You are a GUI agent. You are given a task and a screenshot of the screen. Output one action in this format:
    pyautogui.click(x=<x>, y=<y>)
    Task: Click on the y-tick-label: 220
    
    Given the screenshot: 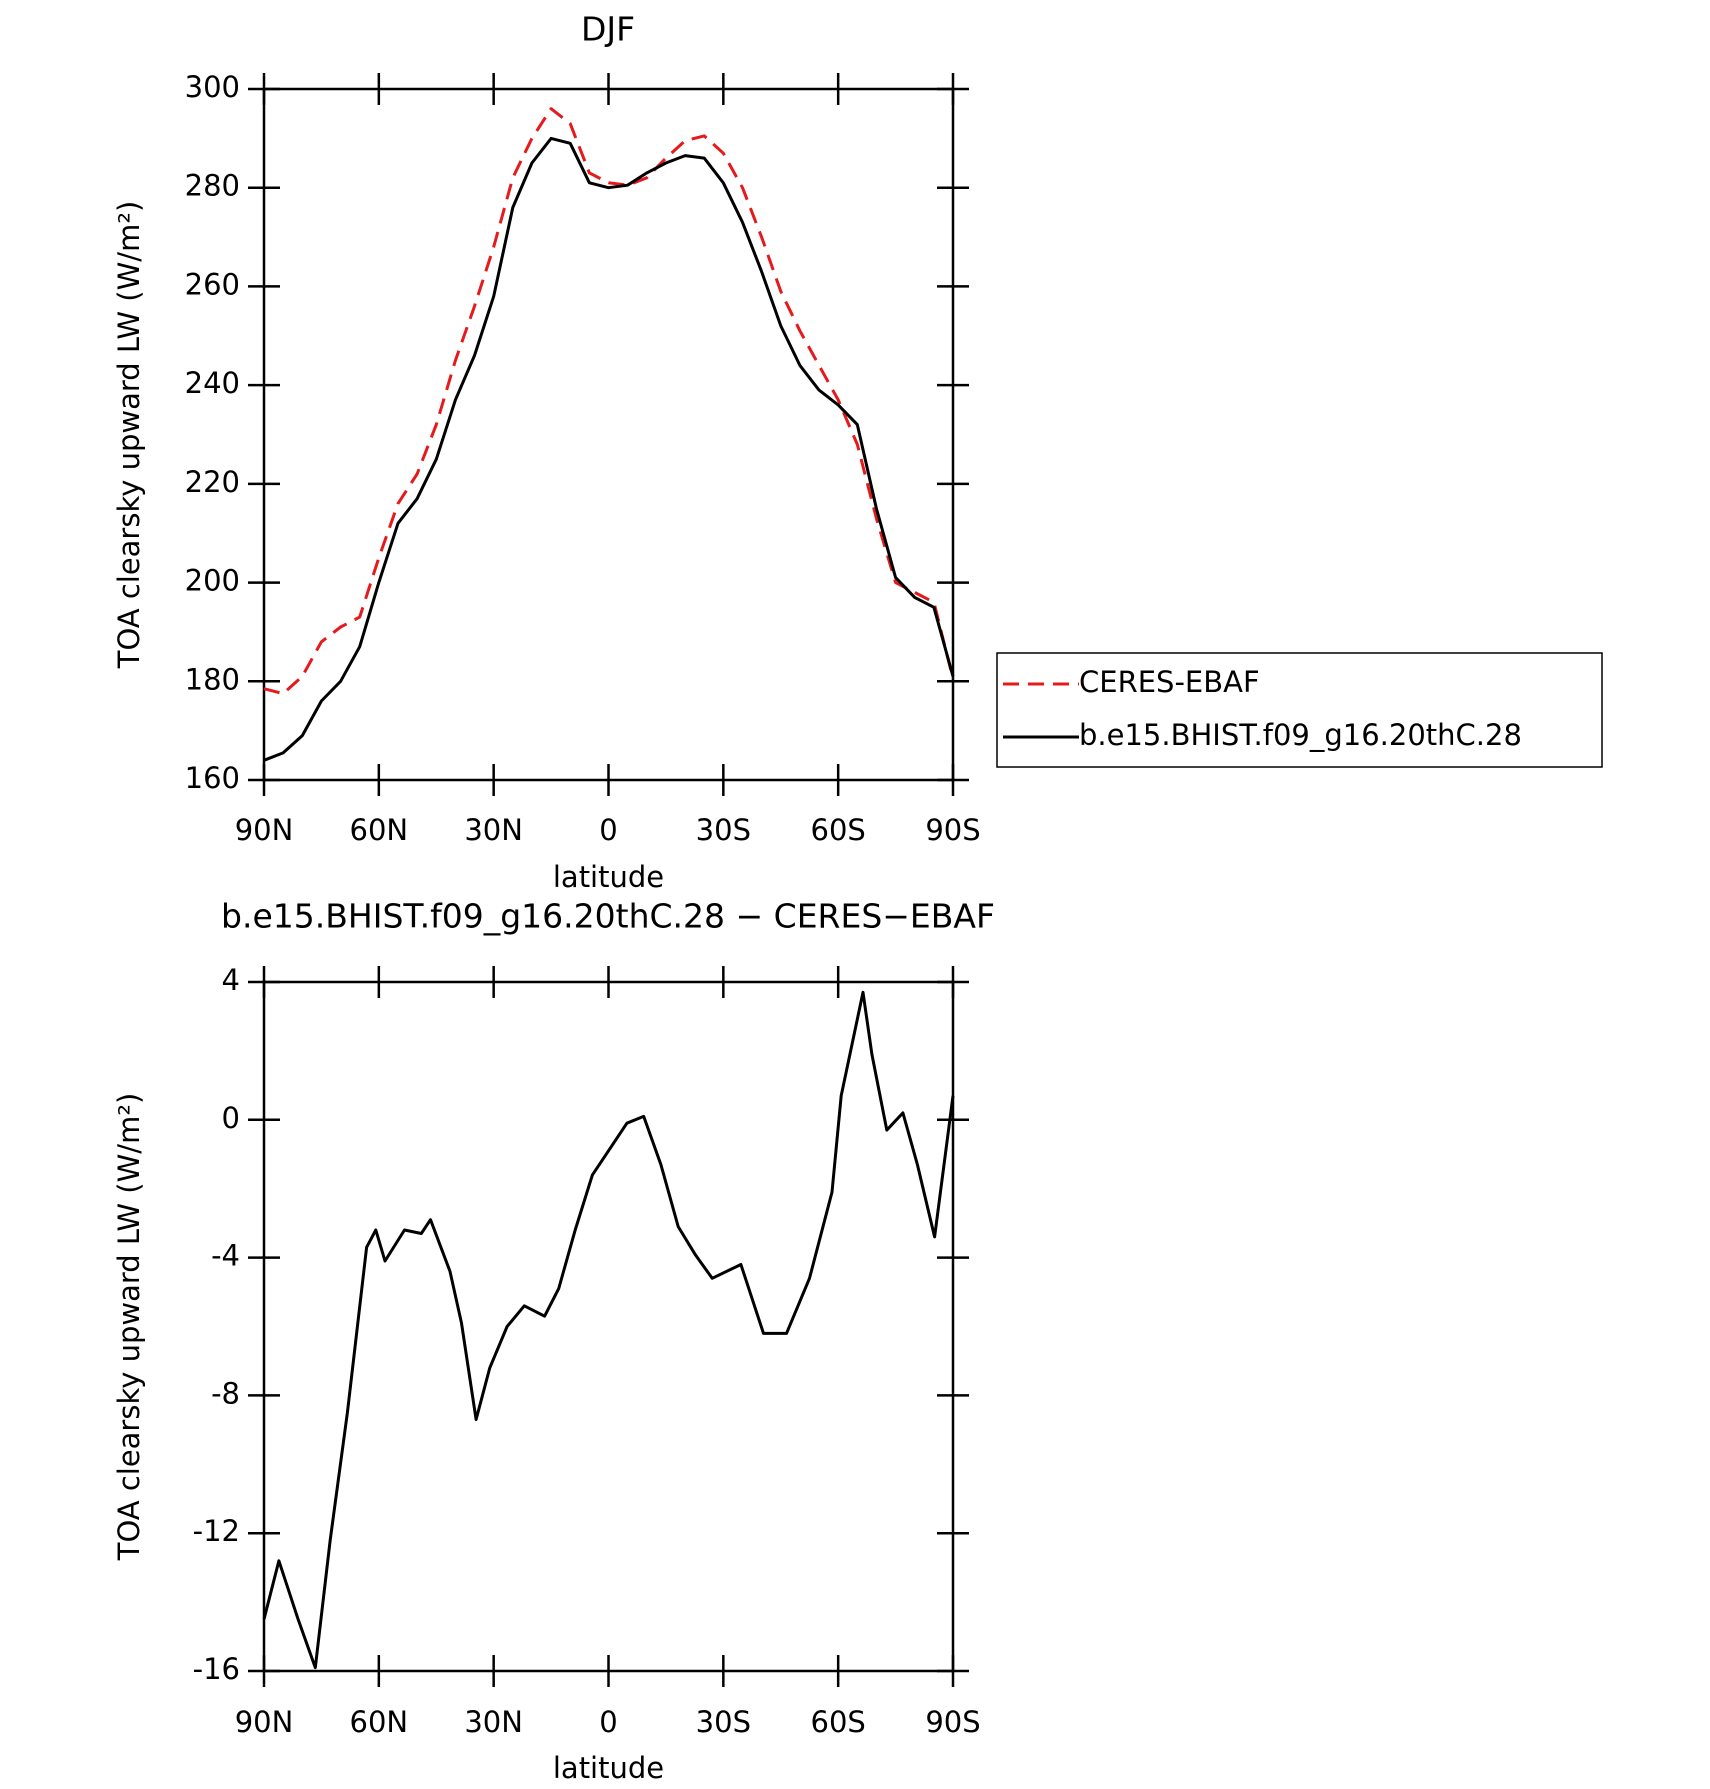 What is the action you would take?
    pyautogui.click(x=212, y=482)
    